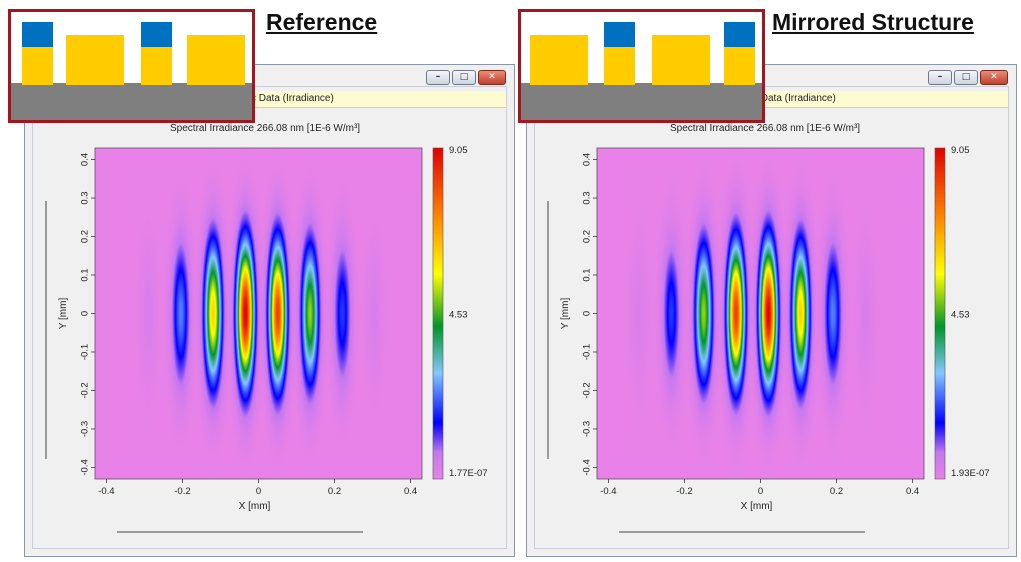 This screenshot has height=562, width=1021. What do you see at coordinates (468, 473) in the screenshot?
I see `colorbar-min-label: 1.77E-07` at bounding box center [468, 473].